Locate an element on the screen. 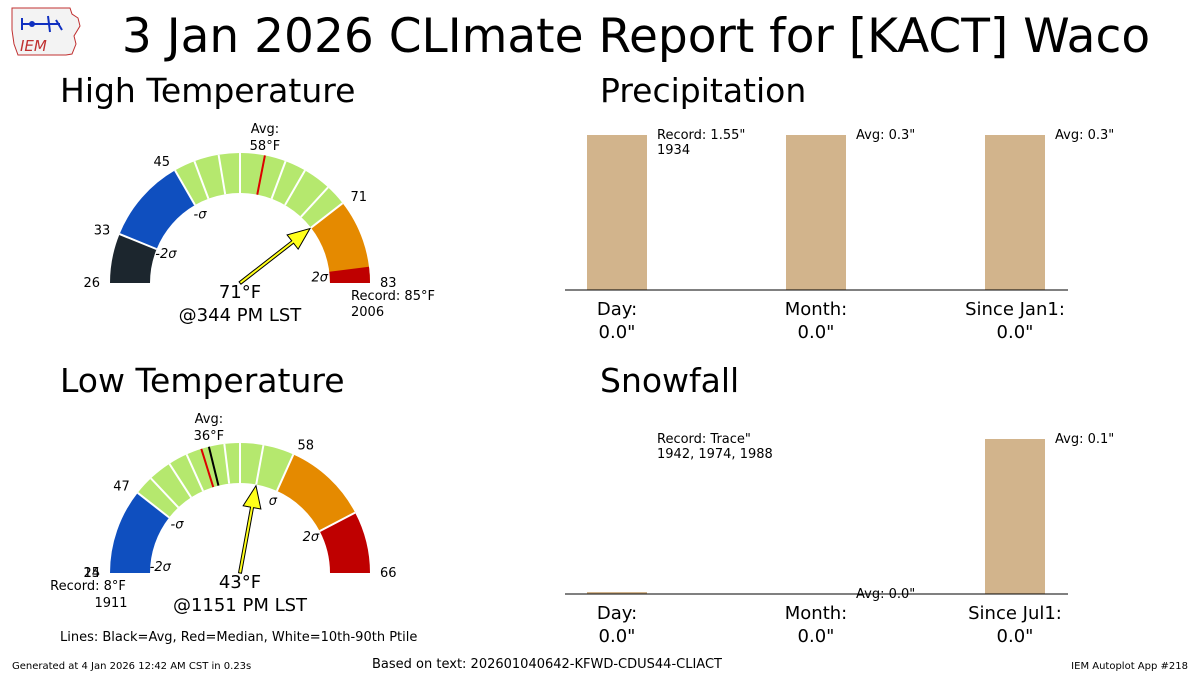 The height and width of the screenshot is (675, 1200). avg-value-label: 58°F is located at coordinates (265, 146).